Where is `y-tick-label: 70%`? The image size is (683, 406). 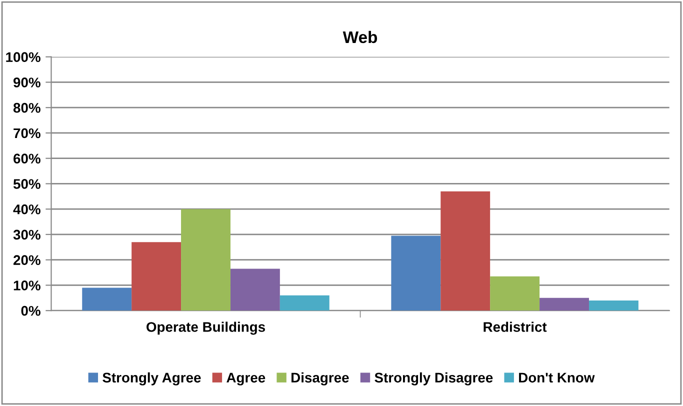
y-tick-label: 70% is located at coordinates (27, 133).